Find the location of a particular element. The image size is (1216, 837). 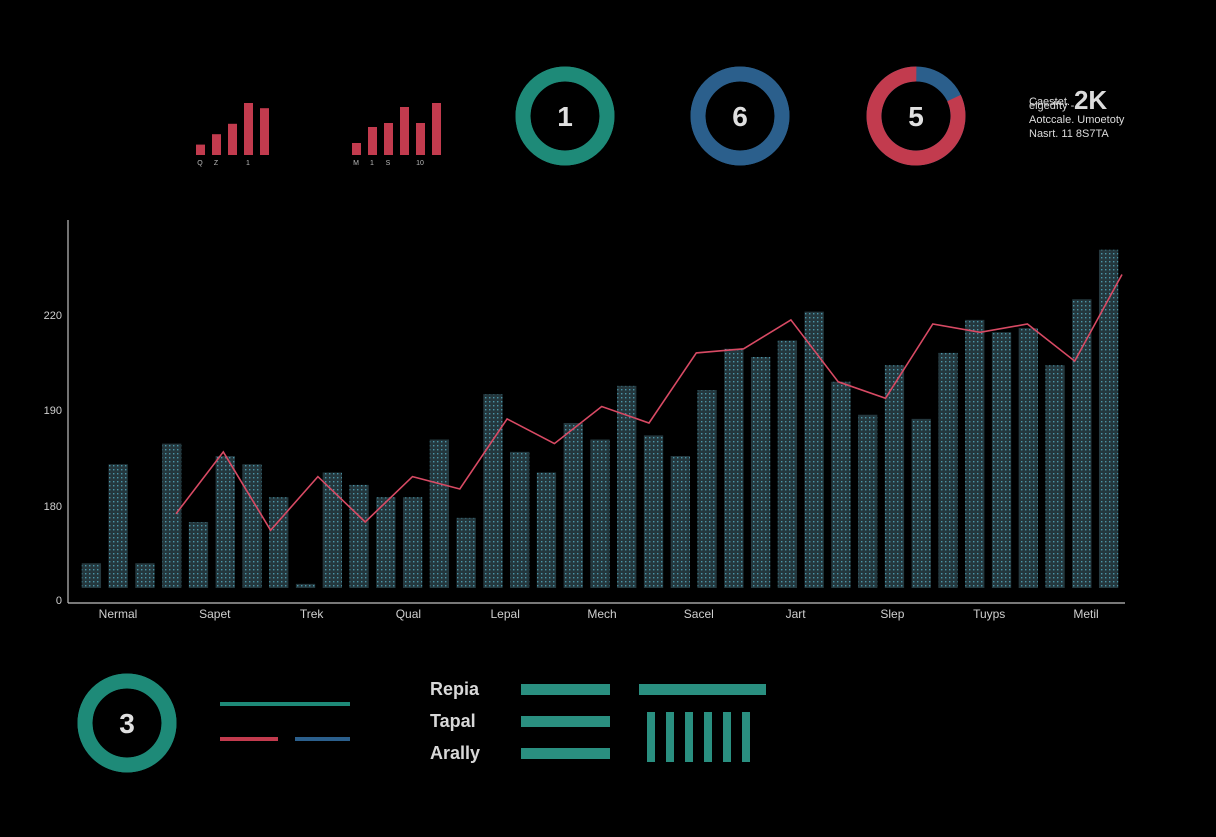

x-tick-label: Slep is located at coordinates (892, 614).